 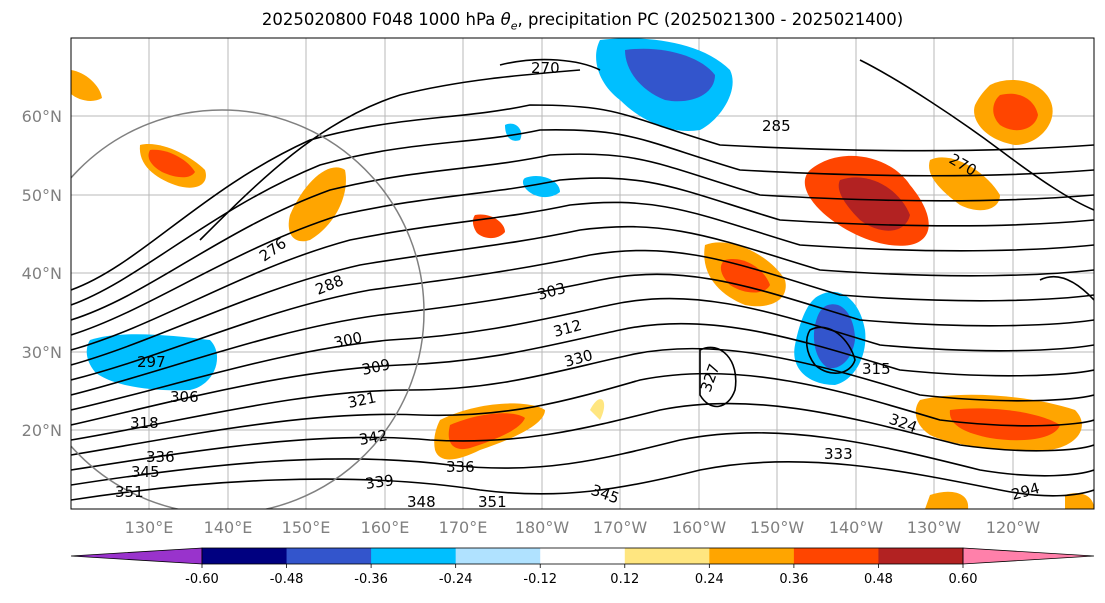 I want to click on lon-label-130e: 130°E, so click(x=149, y=527).